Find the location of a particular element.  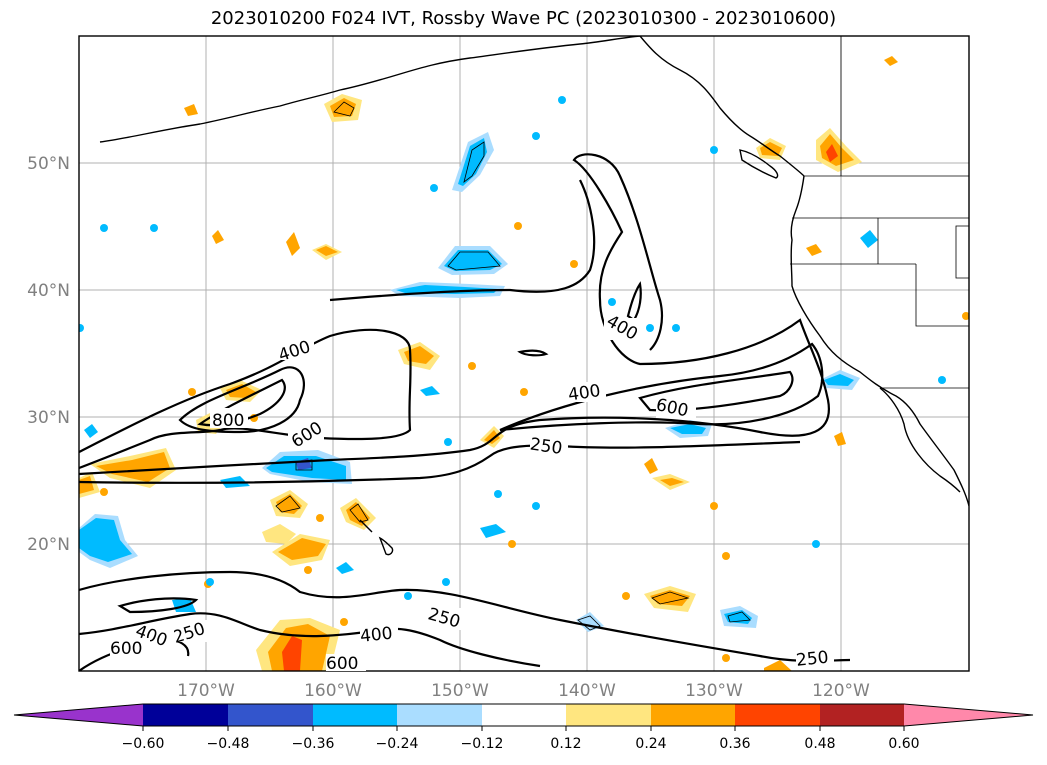

colorbar-tick-label: 0.12 is located at coordinates (565, 744).